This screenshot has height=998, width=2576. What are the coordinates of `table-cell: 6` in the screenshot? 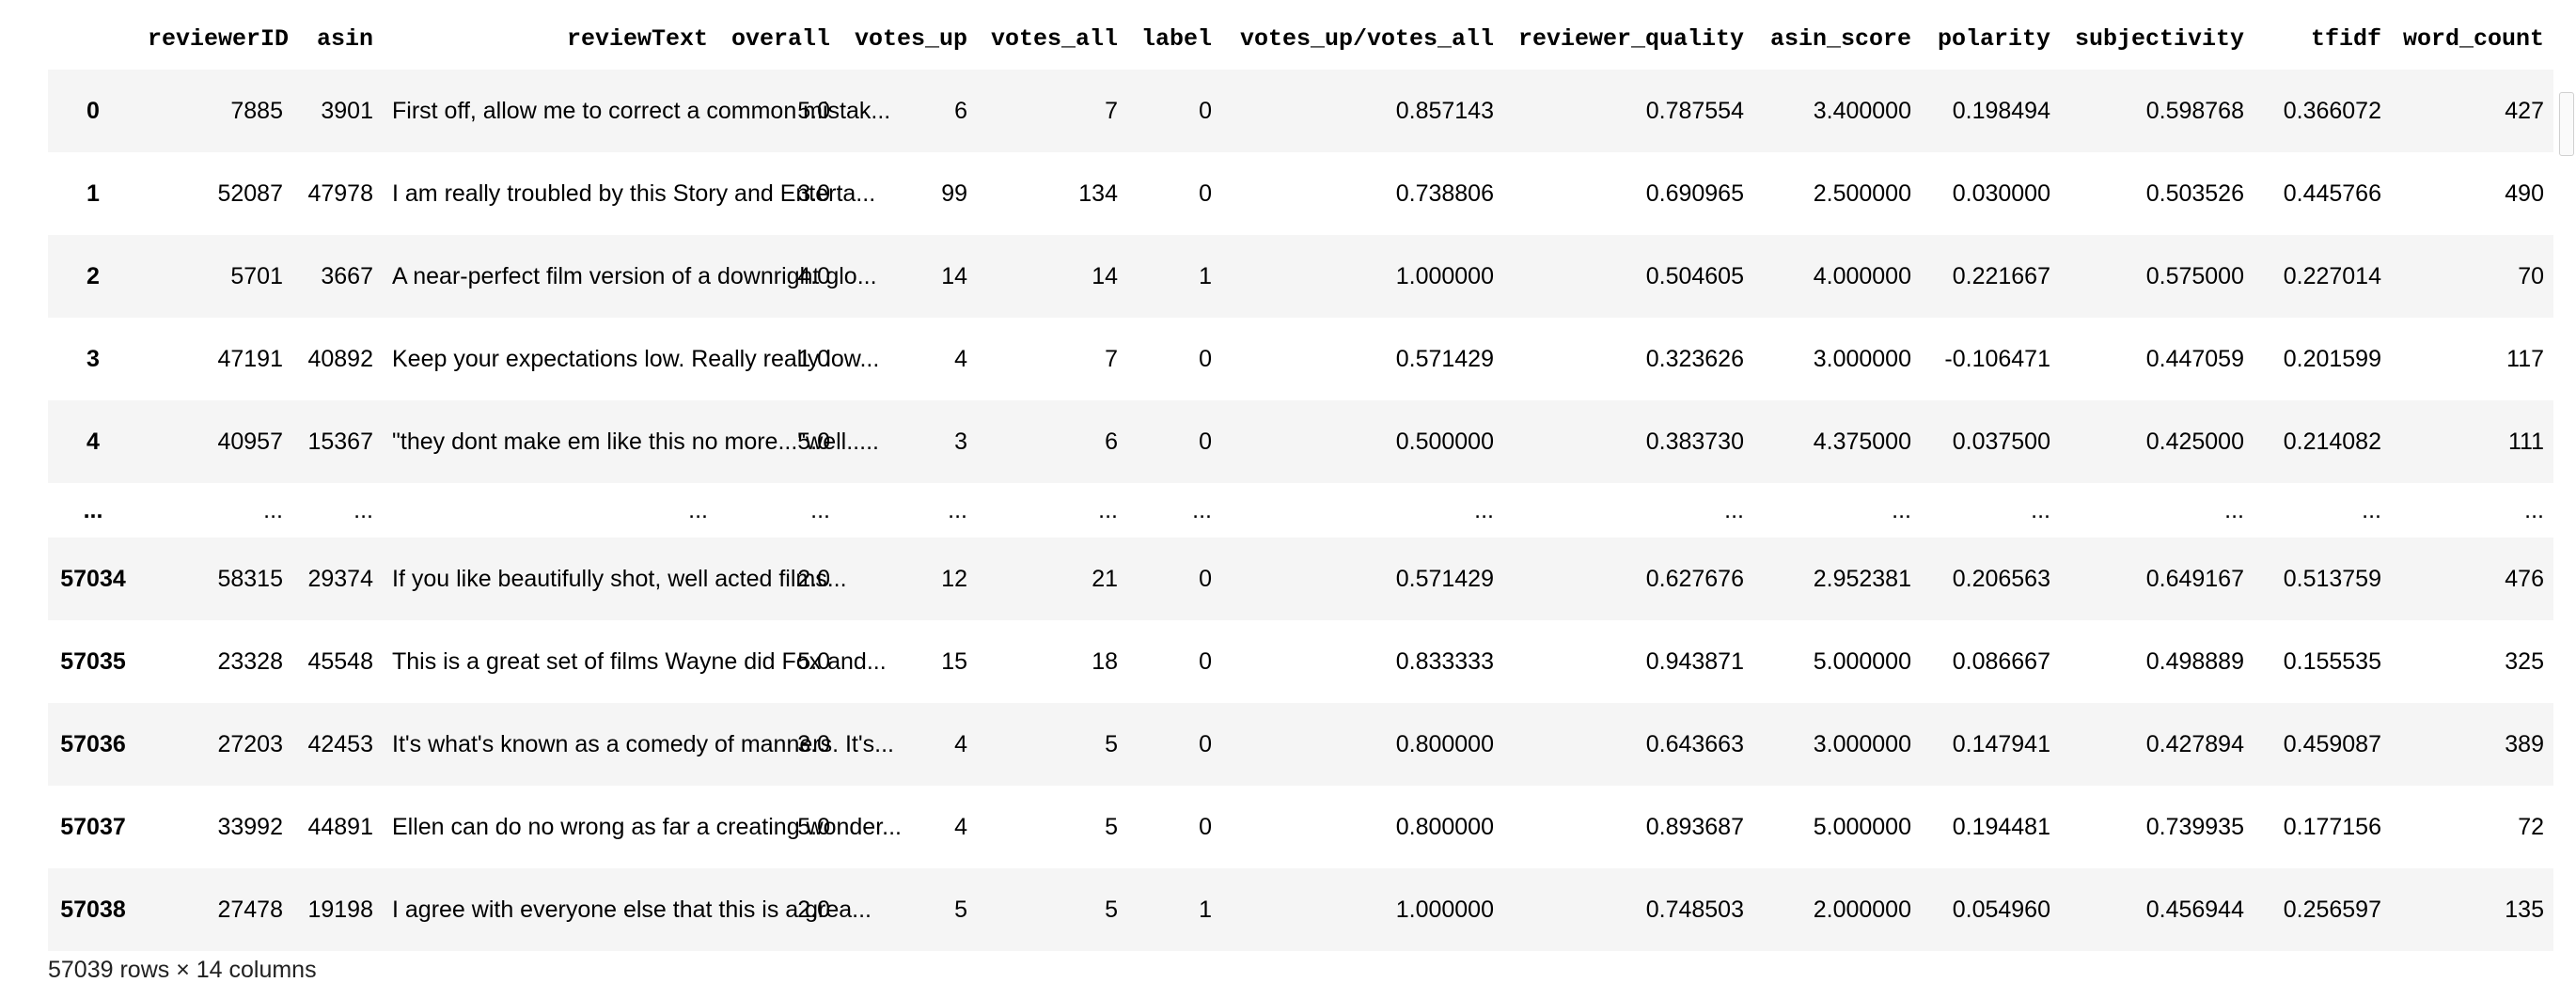 It's located at (1111, 442).